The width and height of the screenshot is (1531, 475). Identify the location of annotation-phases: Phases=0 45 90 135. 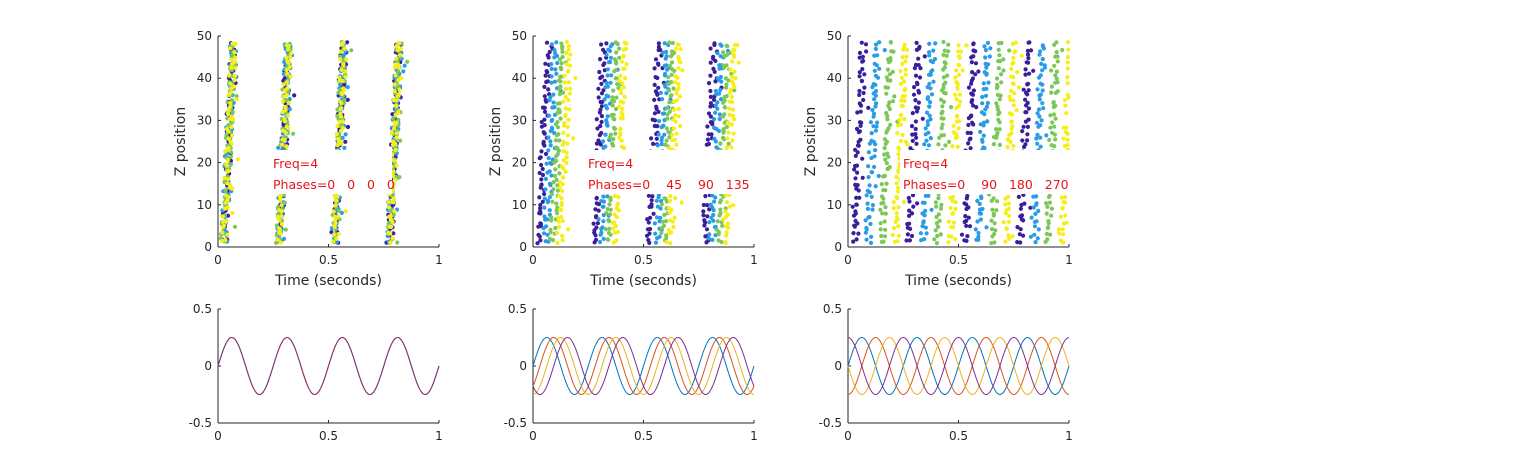
(669, 184).